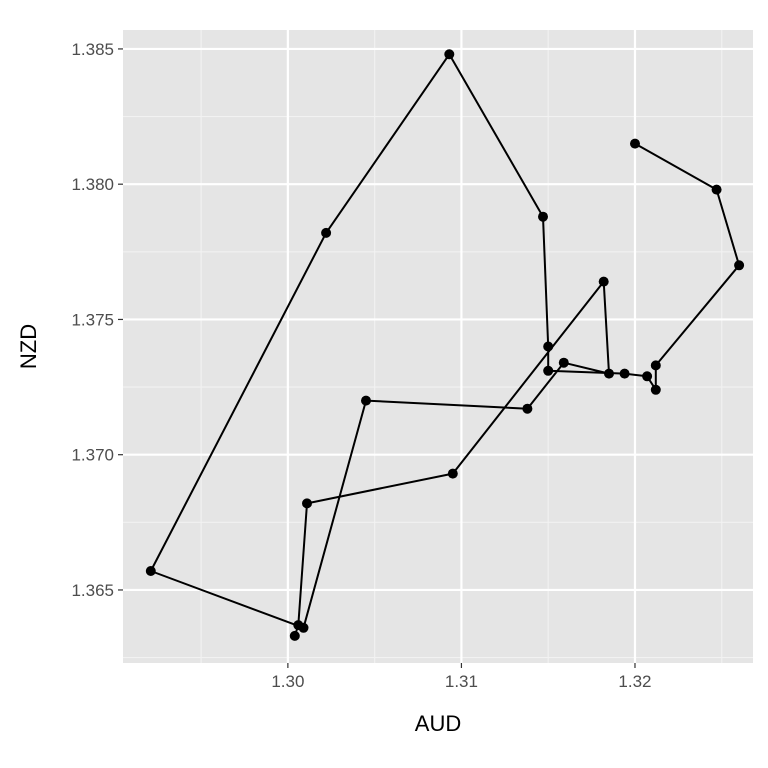  What do you see at coordinates (92, 49) in the screenshot?
I see `y-tick-label: 1.385` at bounding box center [92, 49].